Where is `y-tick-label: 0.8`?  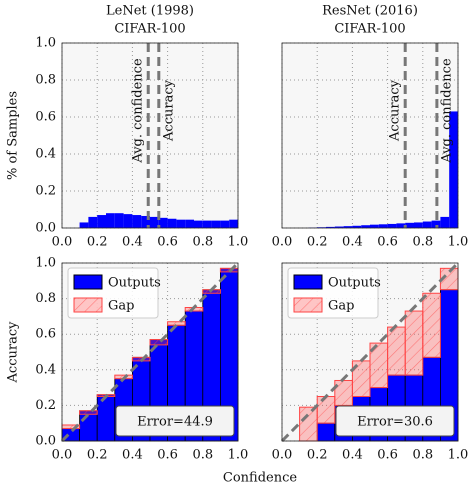
y-tick-label: 0.8 is located at coordinates (45, 298).